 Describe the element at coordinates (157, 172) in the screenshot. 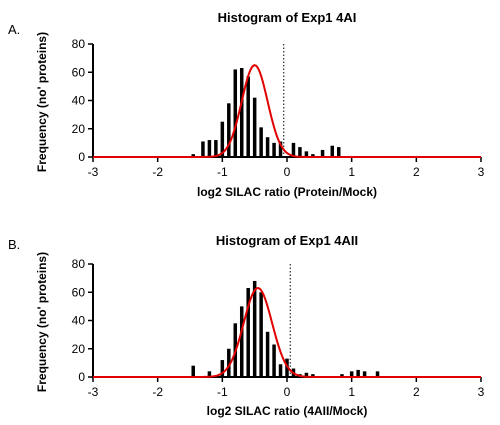

I see `x-tick-label-a-1: -2` at that location.